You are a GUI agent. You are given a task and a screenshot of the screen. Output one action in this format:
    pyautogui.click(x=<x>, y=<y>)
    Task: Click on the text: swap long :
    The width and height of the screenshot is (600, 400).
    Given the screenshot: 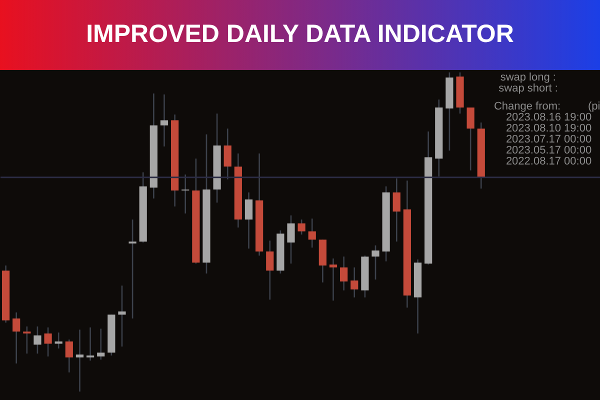 What is the action you would take?
    pyautogui.click(x=528, y=77)
    